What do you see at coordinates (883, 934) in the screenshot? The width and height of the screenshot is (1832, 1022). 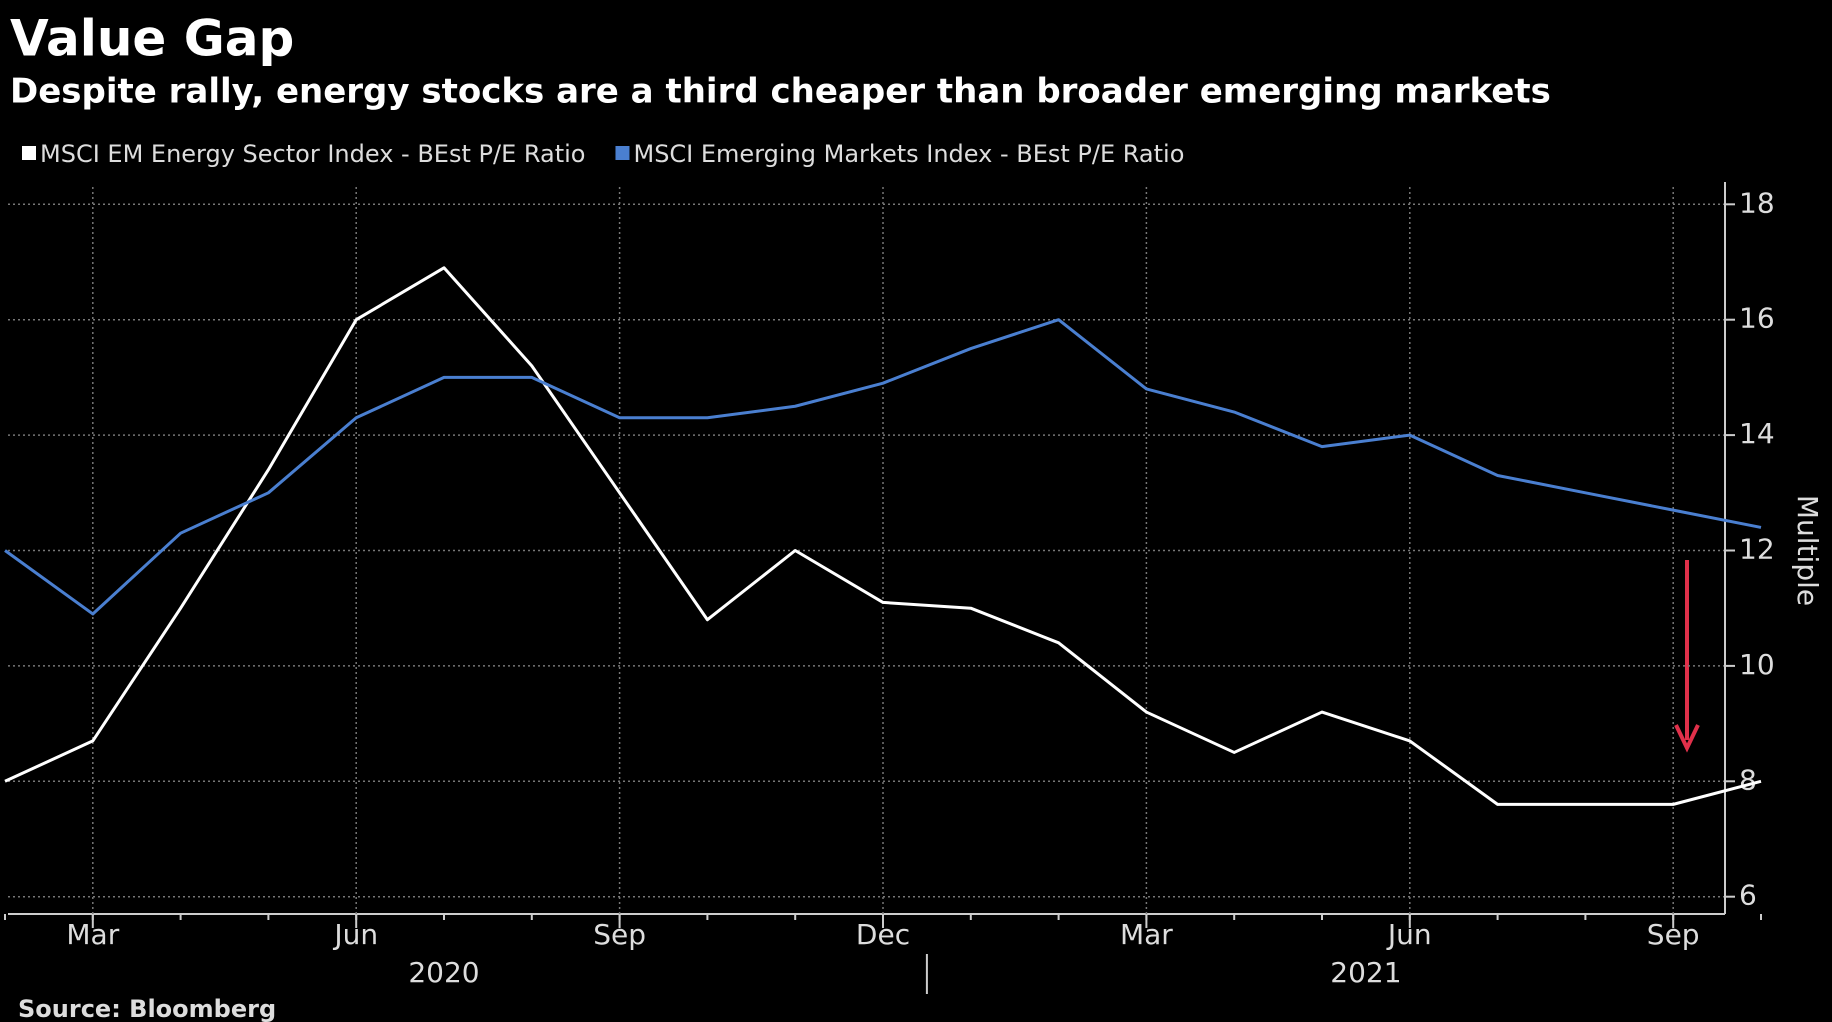 I see `x-tick-label: Dec` at bounding box center [883, 934].